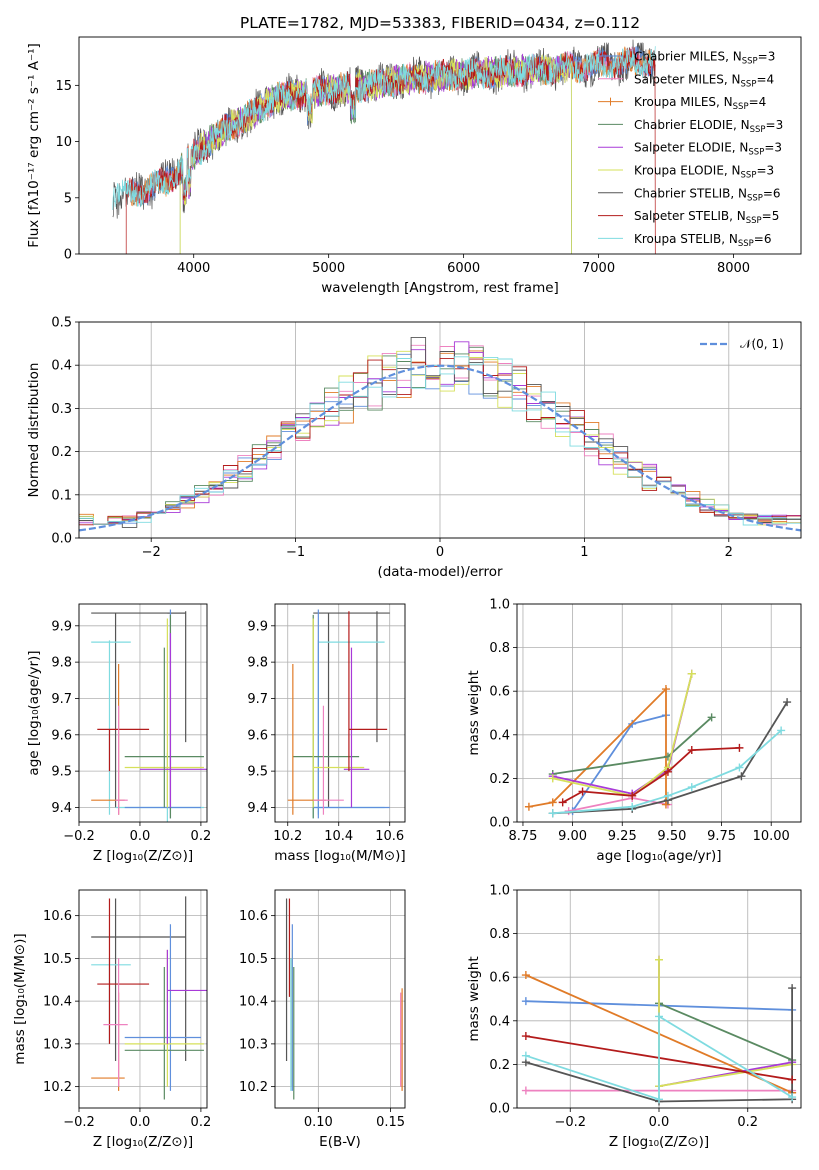 The height and width of the screenshot is (1170, 819). I want to click on legend-entry: Salpeter MILES, NSSP=4, so click(704, 80).